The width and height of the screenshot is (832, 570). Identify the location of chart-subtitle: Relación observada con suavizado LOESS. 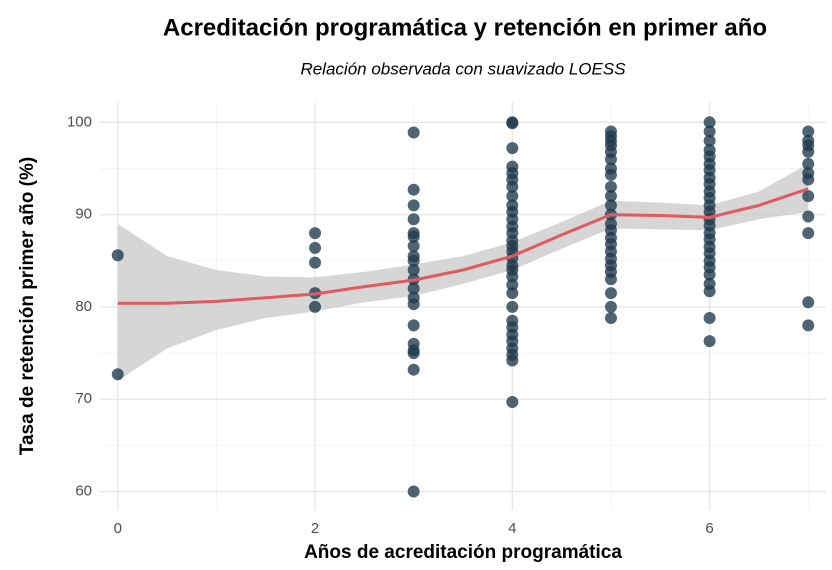
(463, 68).